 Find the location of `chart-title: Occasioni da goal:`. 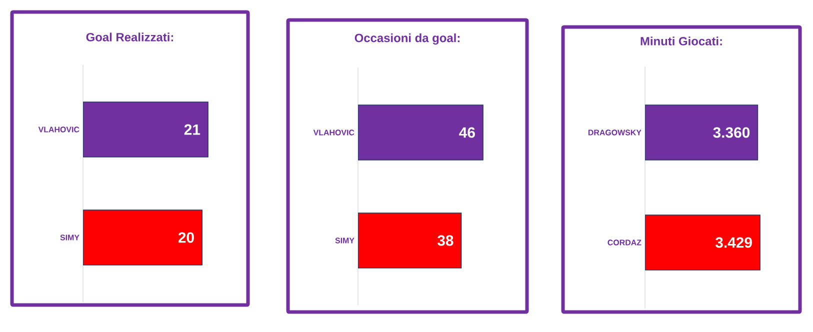

chart-title: Occasioni da goal: is located at coordinates (407, 39).